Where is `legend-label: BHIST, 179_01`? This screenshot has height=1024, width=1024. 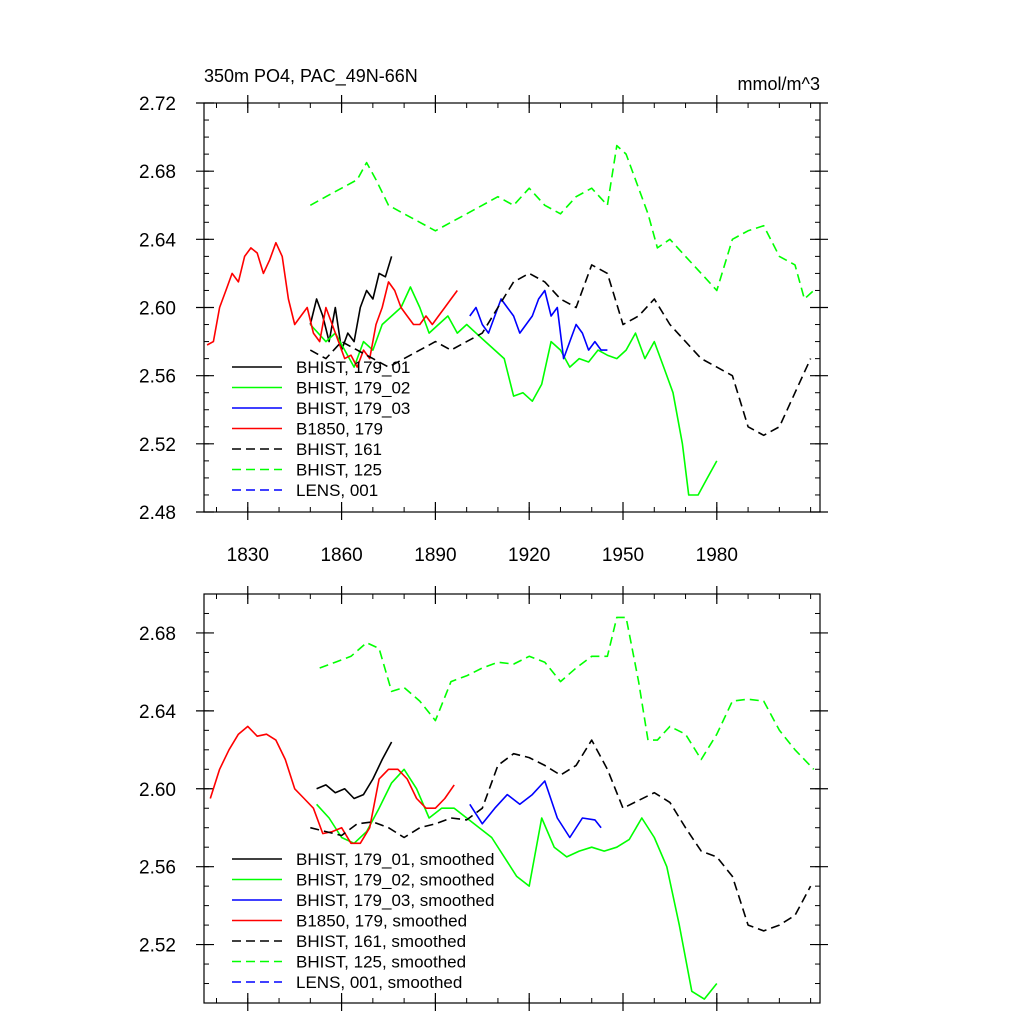
legend-label: BHIST, 179_01 is located at coordinates (353, 367).